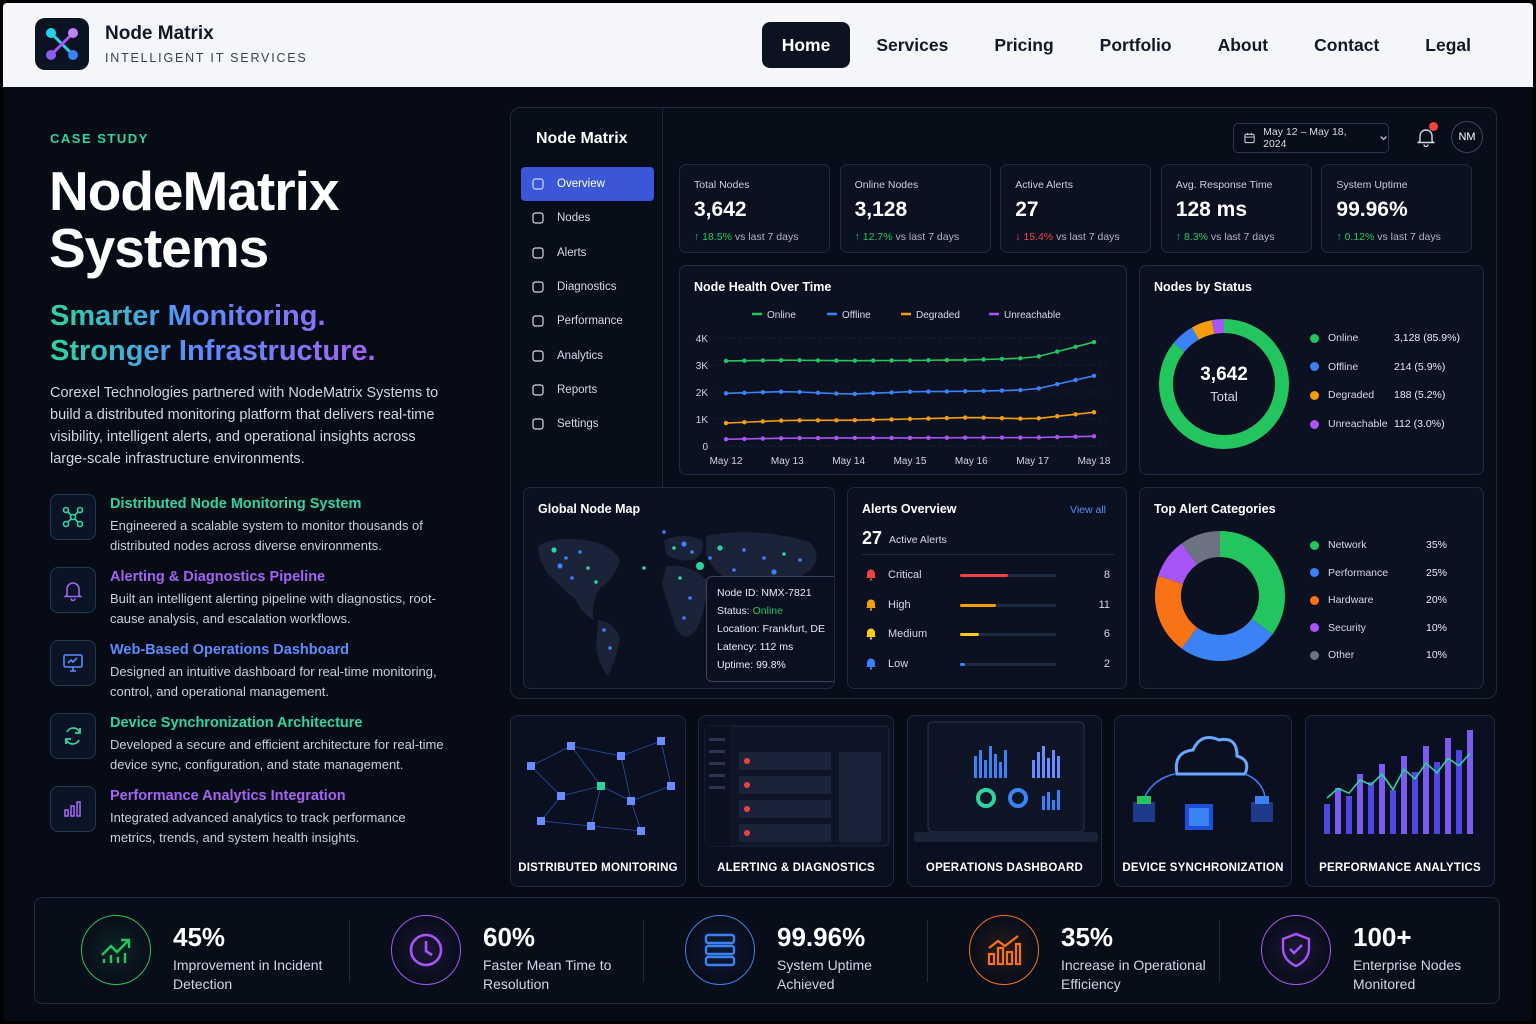  I want to click on brand-name: Node Matrix, so click(159, 33).